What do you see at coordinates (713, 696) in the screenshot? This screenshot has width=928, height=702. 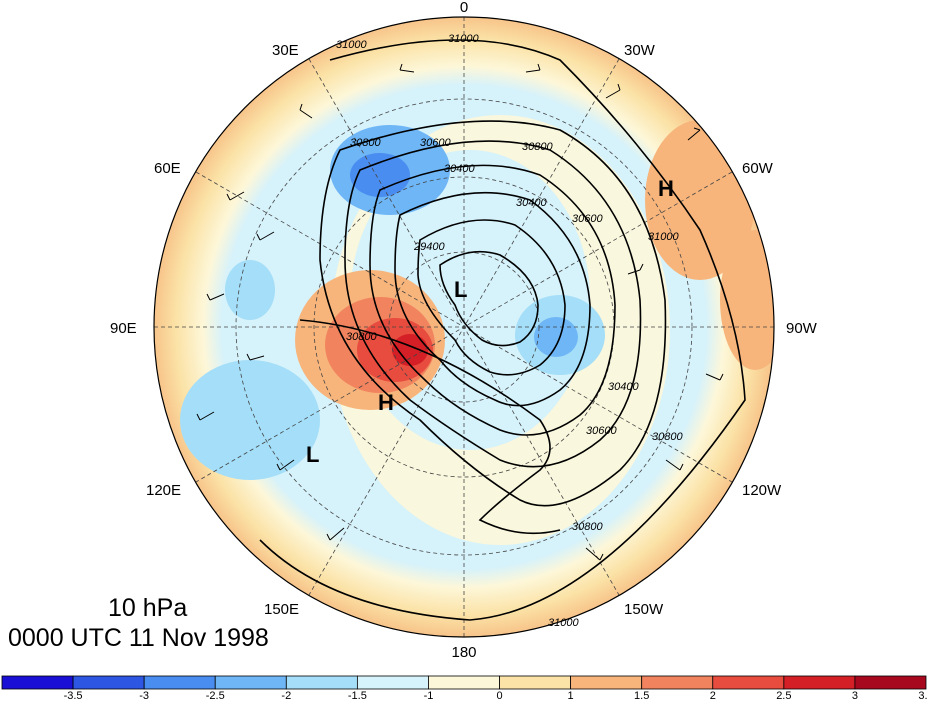 I see `colorbar-tick-label: 2` at bounding box center [713, 696].